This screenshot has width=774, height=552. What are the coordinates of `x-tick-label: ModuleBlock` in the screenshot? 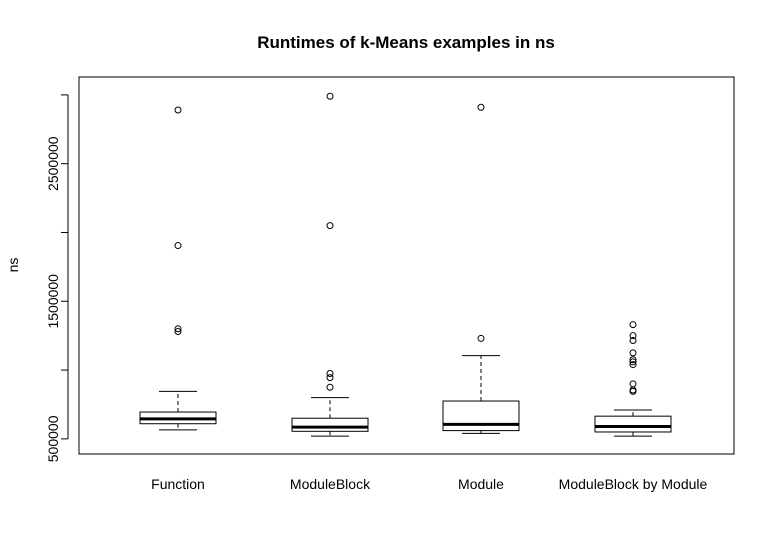 It's located at (330, 484).